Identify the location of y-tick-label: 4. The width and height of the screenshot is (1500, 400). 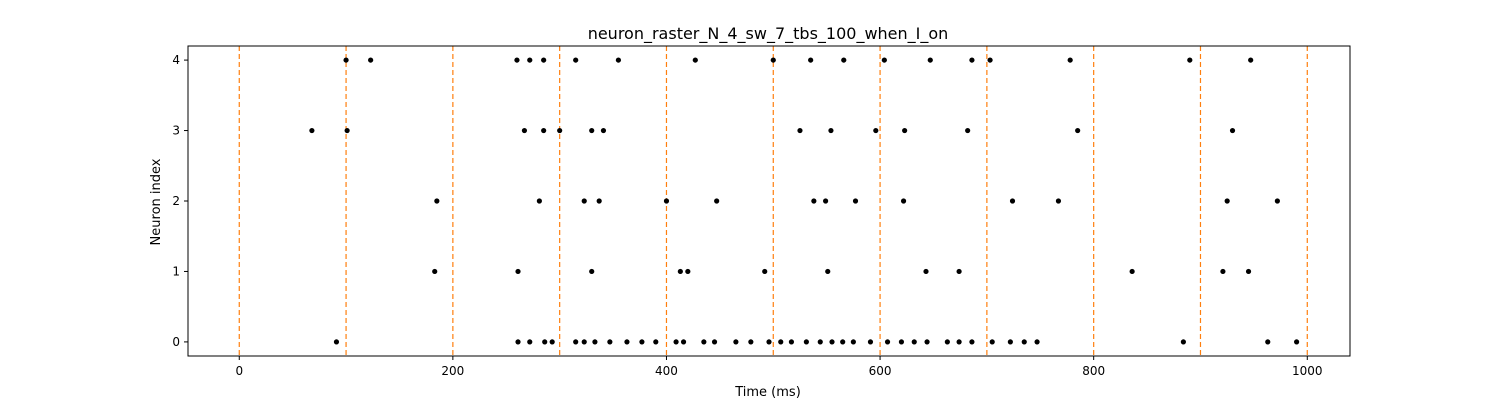
(176, 60).